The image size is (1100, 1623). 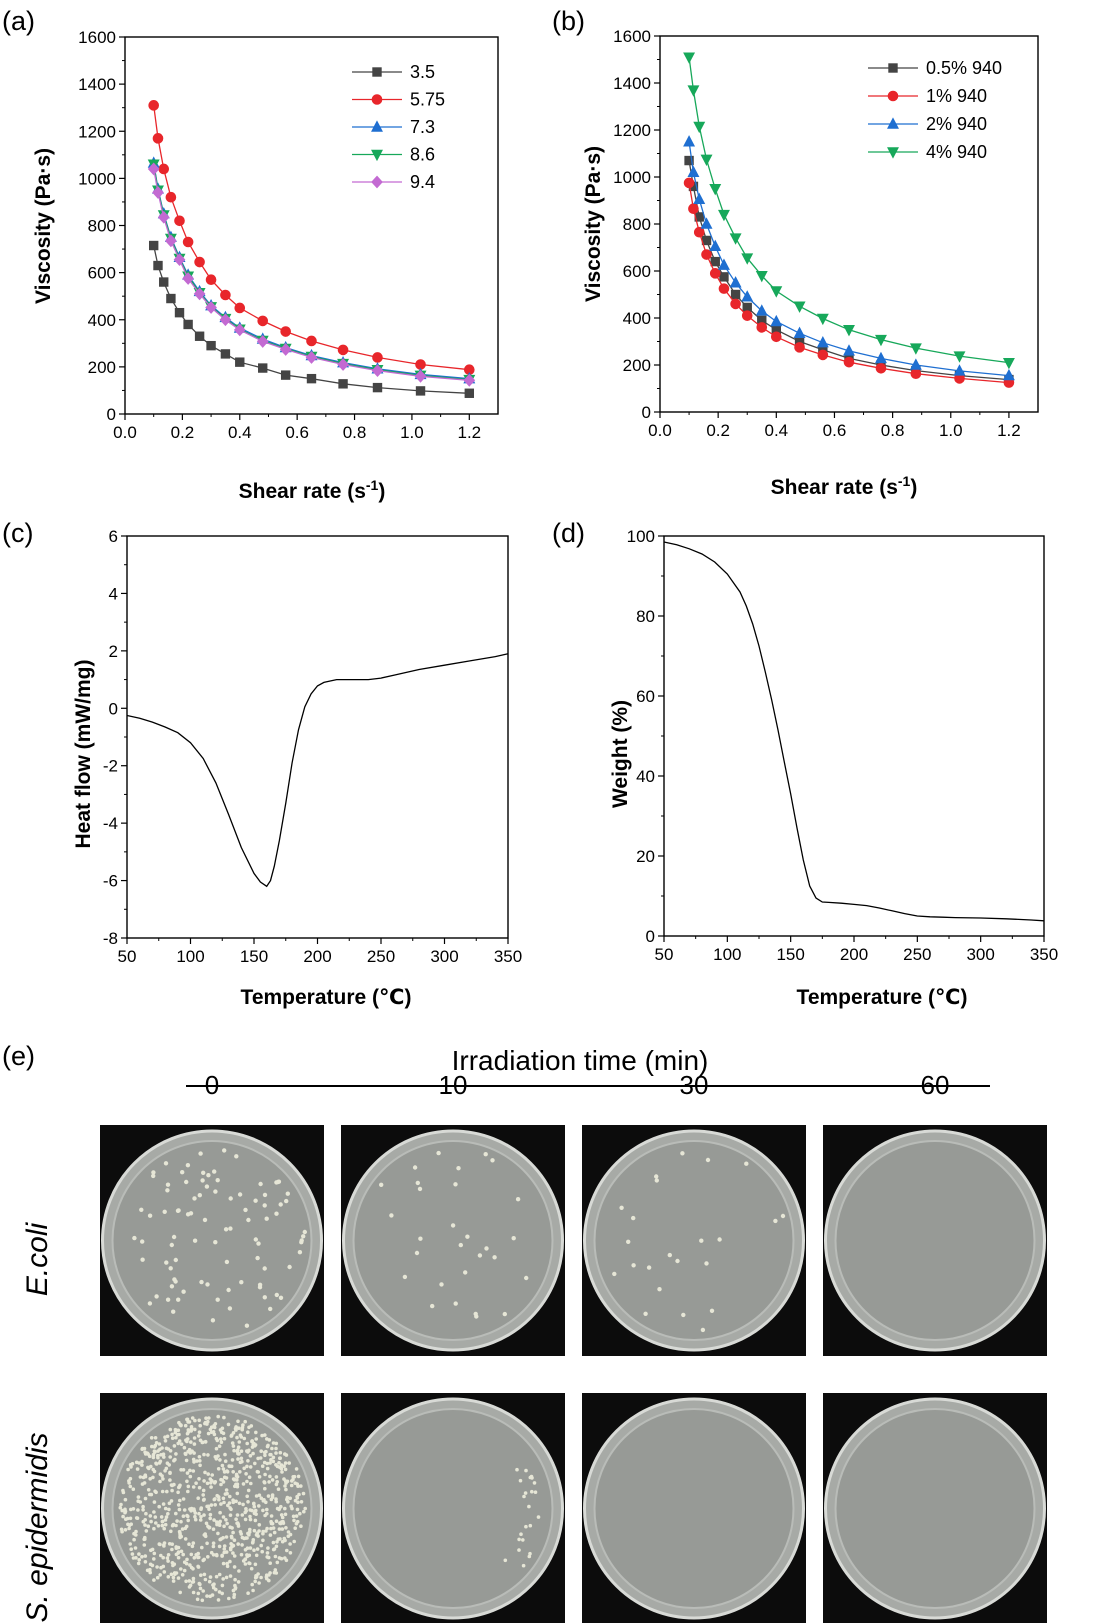 I want to click on agar-surface, so click(x=694, y=1240).